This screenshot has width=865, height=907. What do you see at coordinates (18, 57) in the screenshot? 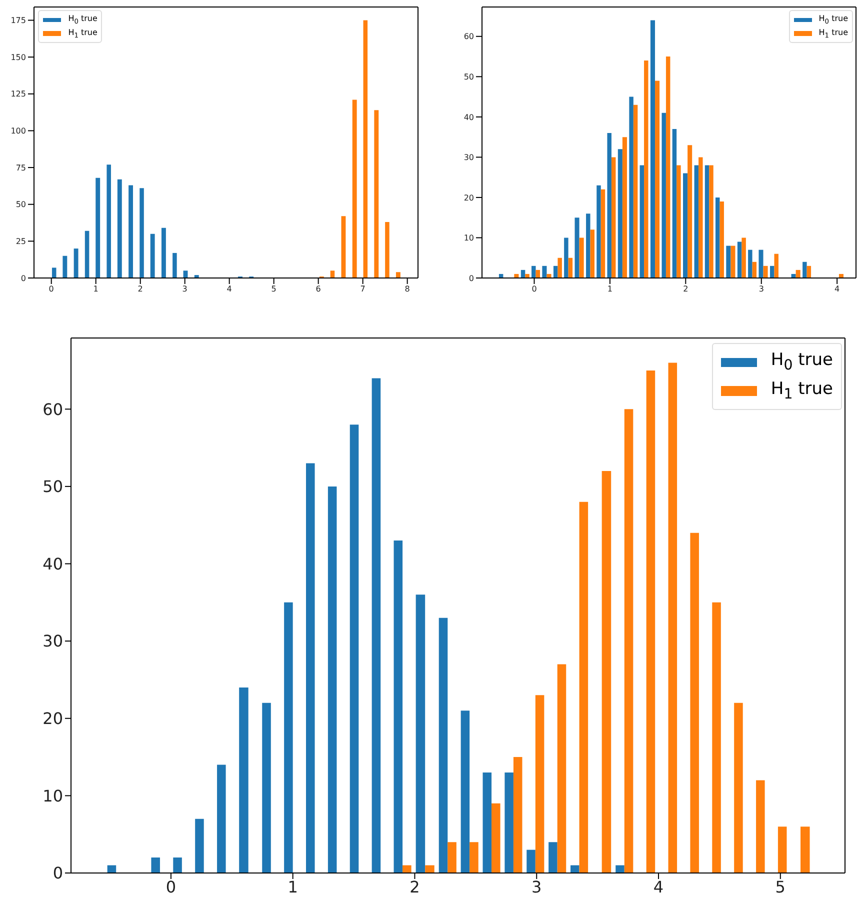
I see `y-tick-label: 150` at bounding box center [18, 57].